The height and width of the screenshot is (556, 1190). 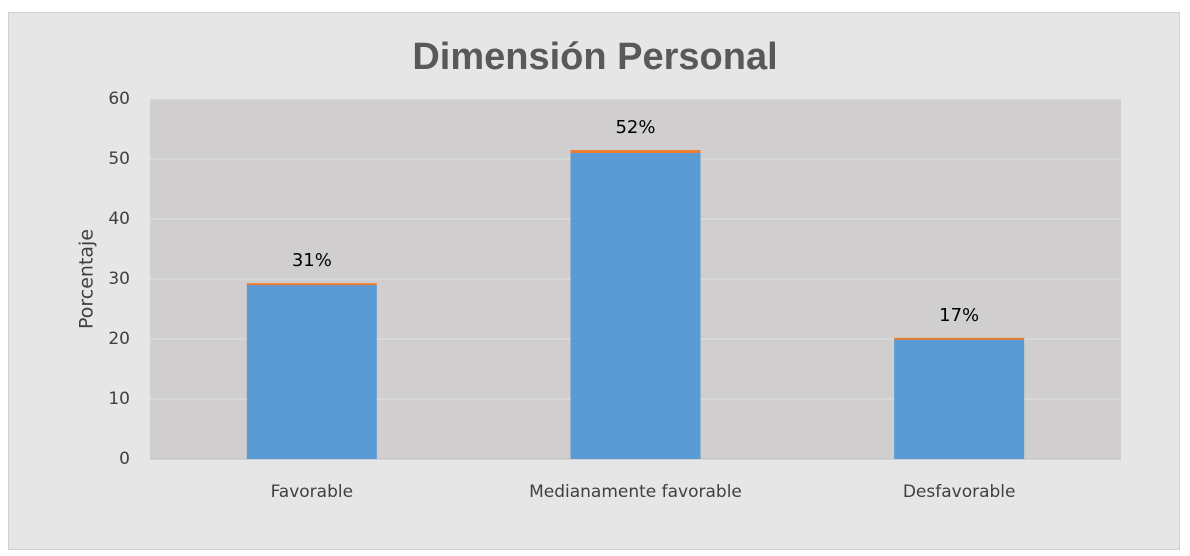 What do you see at coordinates (959, 315) in the screenshot?
I see `data-label: 17%` at bounding box center [959, 315].